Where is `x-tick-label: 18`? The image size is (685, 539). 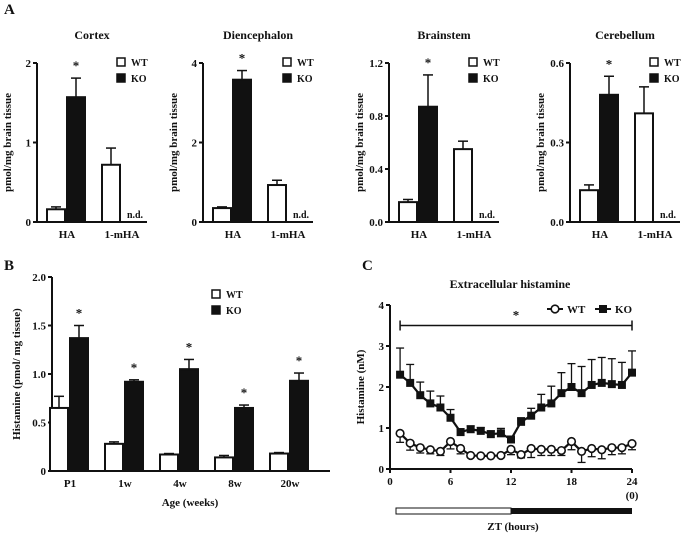
x-tick-label: 18 is located at coordinates (572, 482).